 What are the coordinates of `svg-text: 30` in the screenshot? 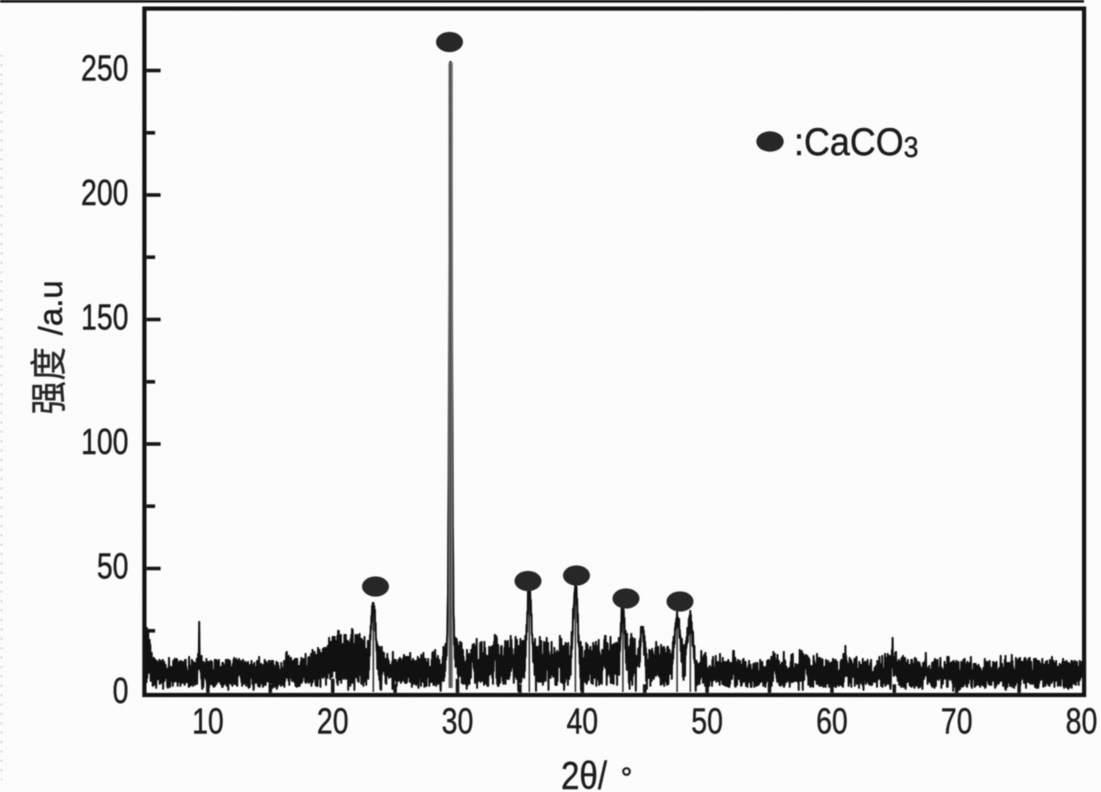 It's located at (458, 720).